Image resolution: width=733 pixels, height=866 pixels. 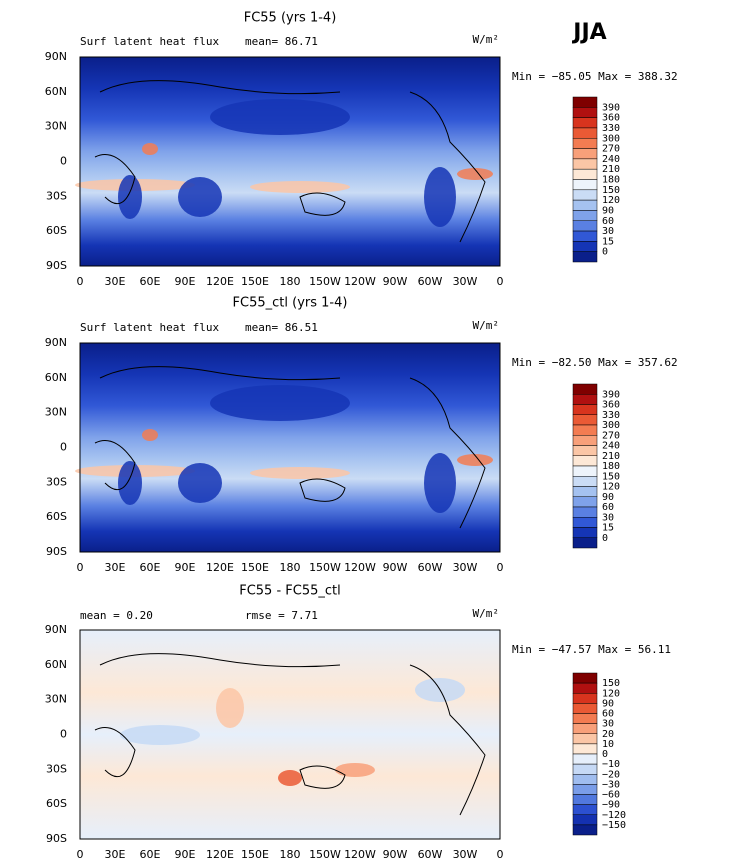 I want to click on panel-title: FC55 - FC55_ctl, so click(x=290, y=591).